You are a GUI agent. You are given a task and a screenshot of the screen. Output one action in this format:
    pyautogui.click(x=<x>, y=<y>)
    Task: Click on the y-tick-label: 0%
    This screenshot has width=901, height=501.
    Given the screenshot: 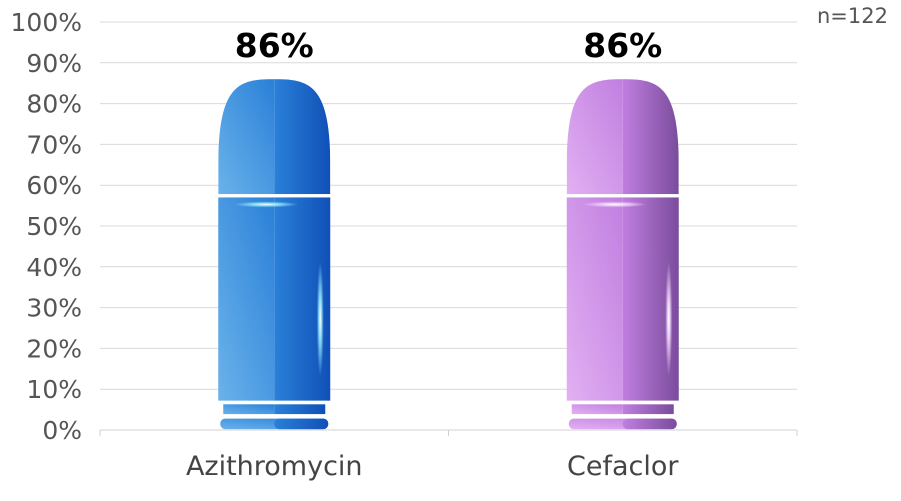 What is the action you would take?
    pyautogui.click(x=62, y=430)
    